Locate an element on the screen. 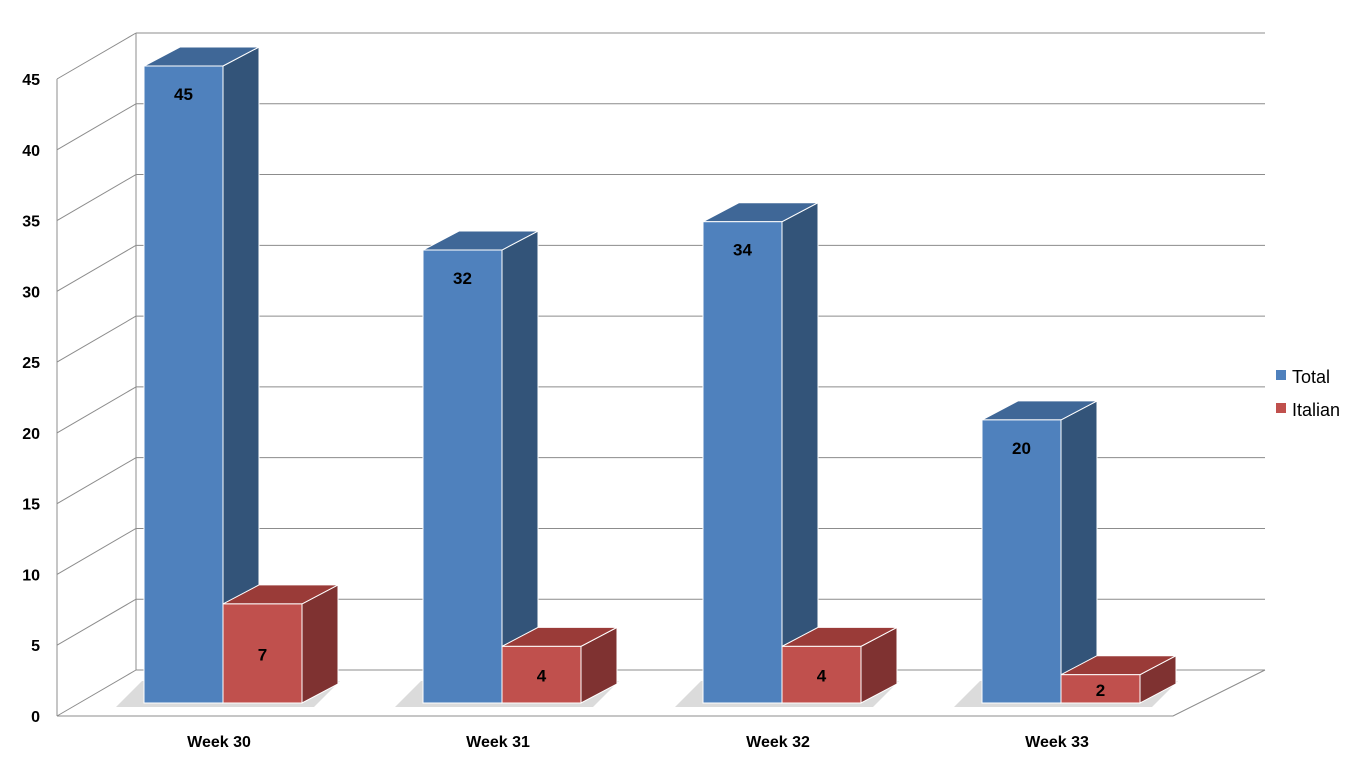 The image size is (1368, 762). y-tick-label: 35 is located at coordinates (31, 222).